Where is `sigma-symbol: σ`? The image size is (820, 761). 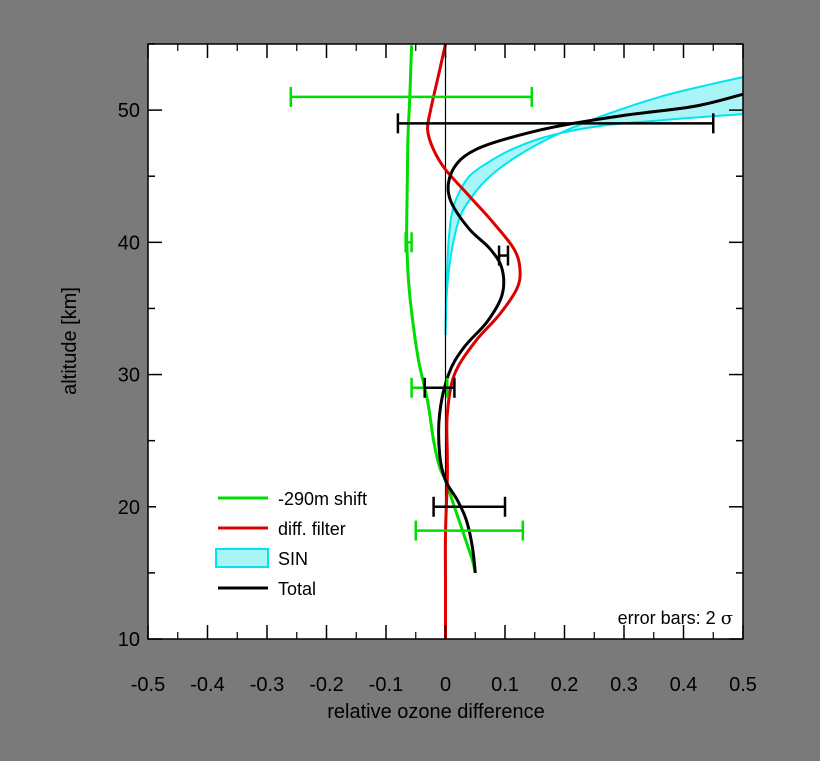
sigma-symbol: σ is located at coordinates (727, 618).